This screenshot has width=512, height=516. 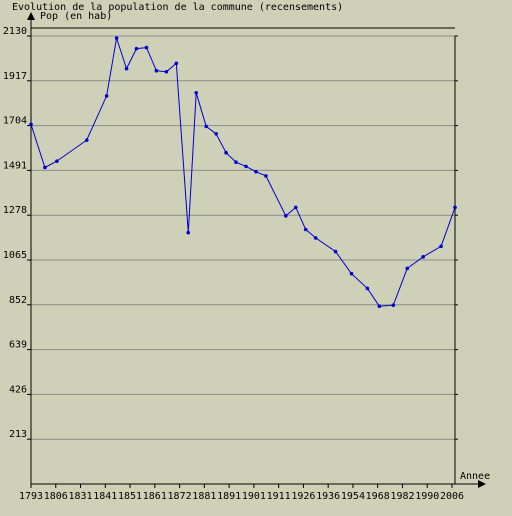 What do you see at coordinates (105, 496) in the screenshot?
I see `x-tick-label: 1841` at bounding box center [105, 496].